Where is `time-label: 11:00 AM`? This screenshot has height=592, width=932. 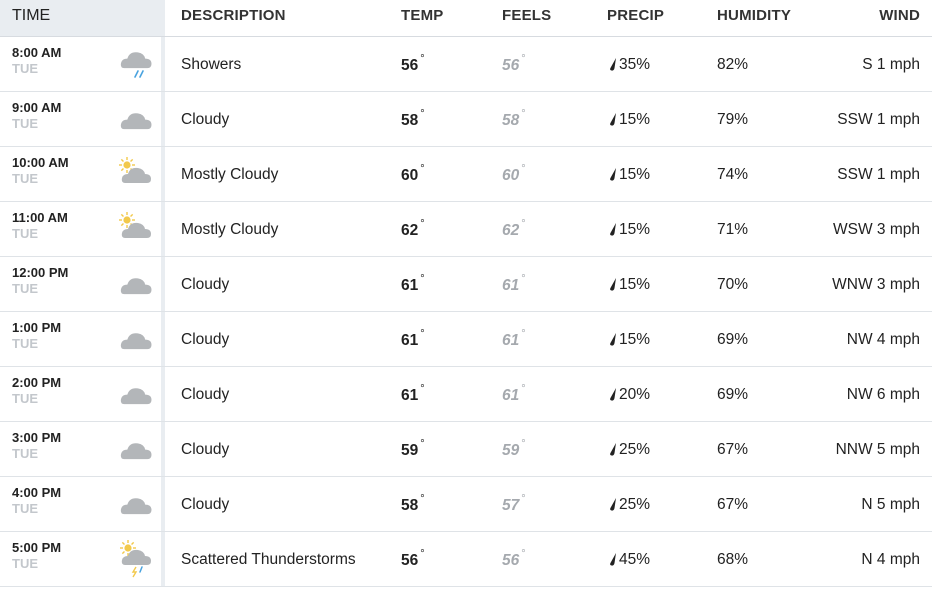 time-label: 11:00 AM is located at coordinates (40, 217).